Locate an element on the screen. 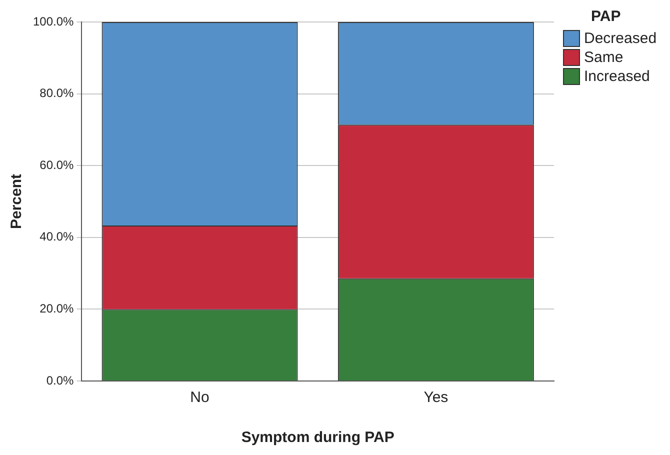 The image size is (670, 455). legend-label: Same is located at coordinates (604, 57).